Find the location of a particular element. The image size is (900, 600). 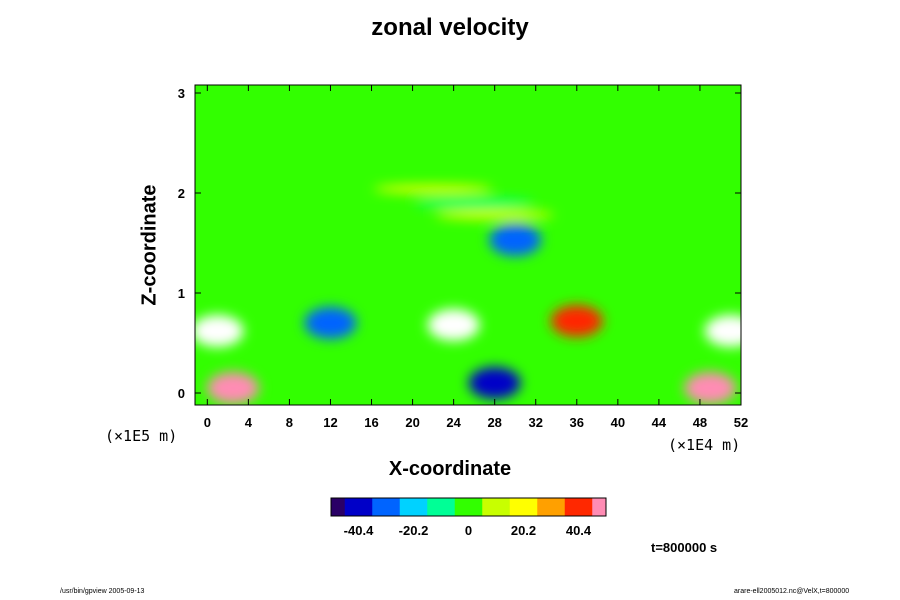

x-tick-label: 8 is located at coordinates (289, 422).